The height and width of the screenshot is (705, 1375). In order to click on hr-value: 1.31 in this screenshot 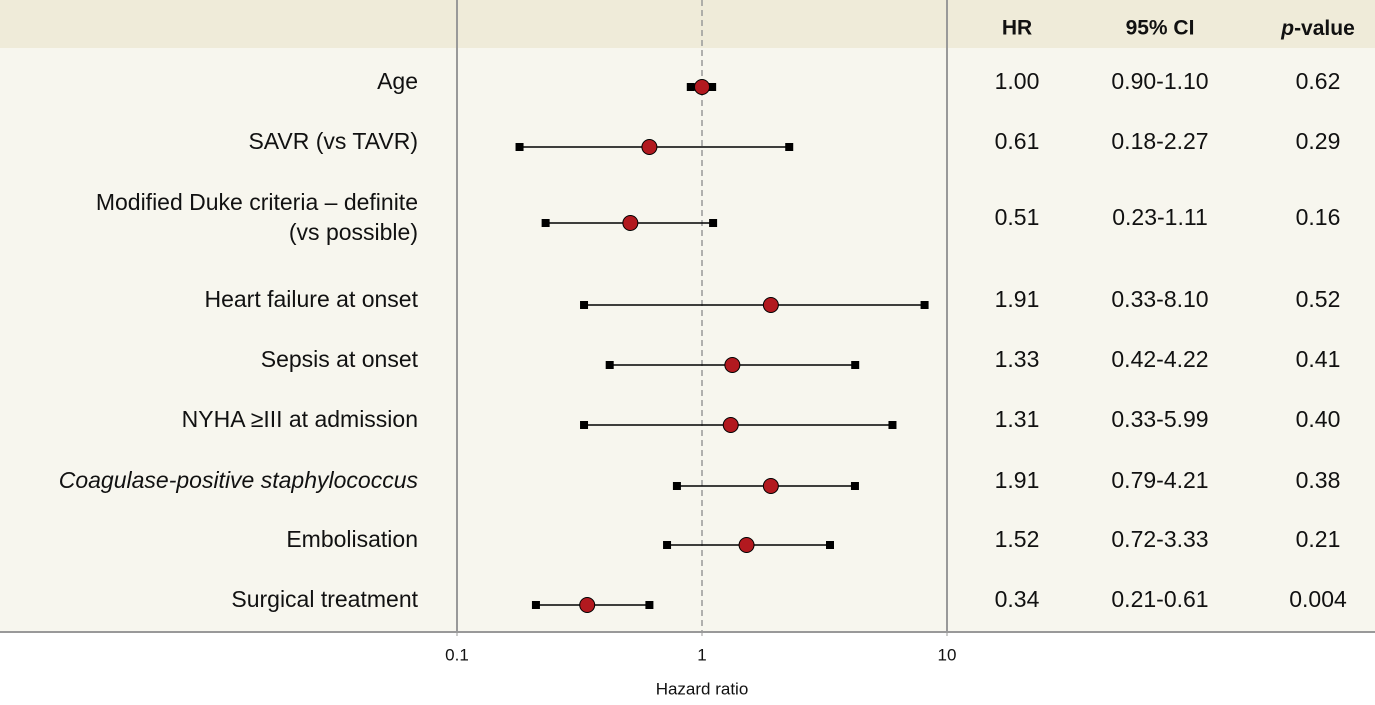, I will do `click(1017, 419)`.